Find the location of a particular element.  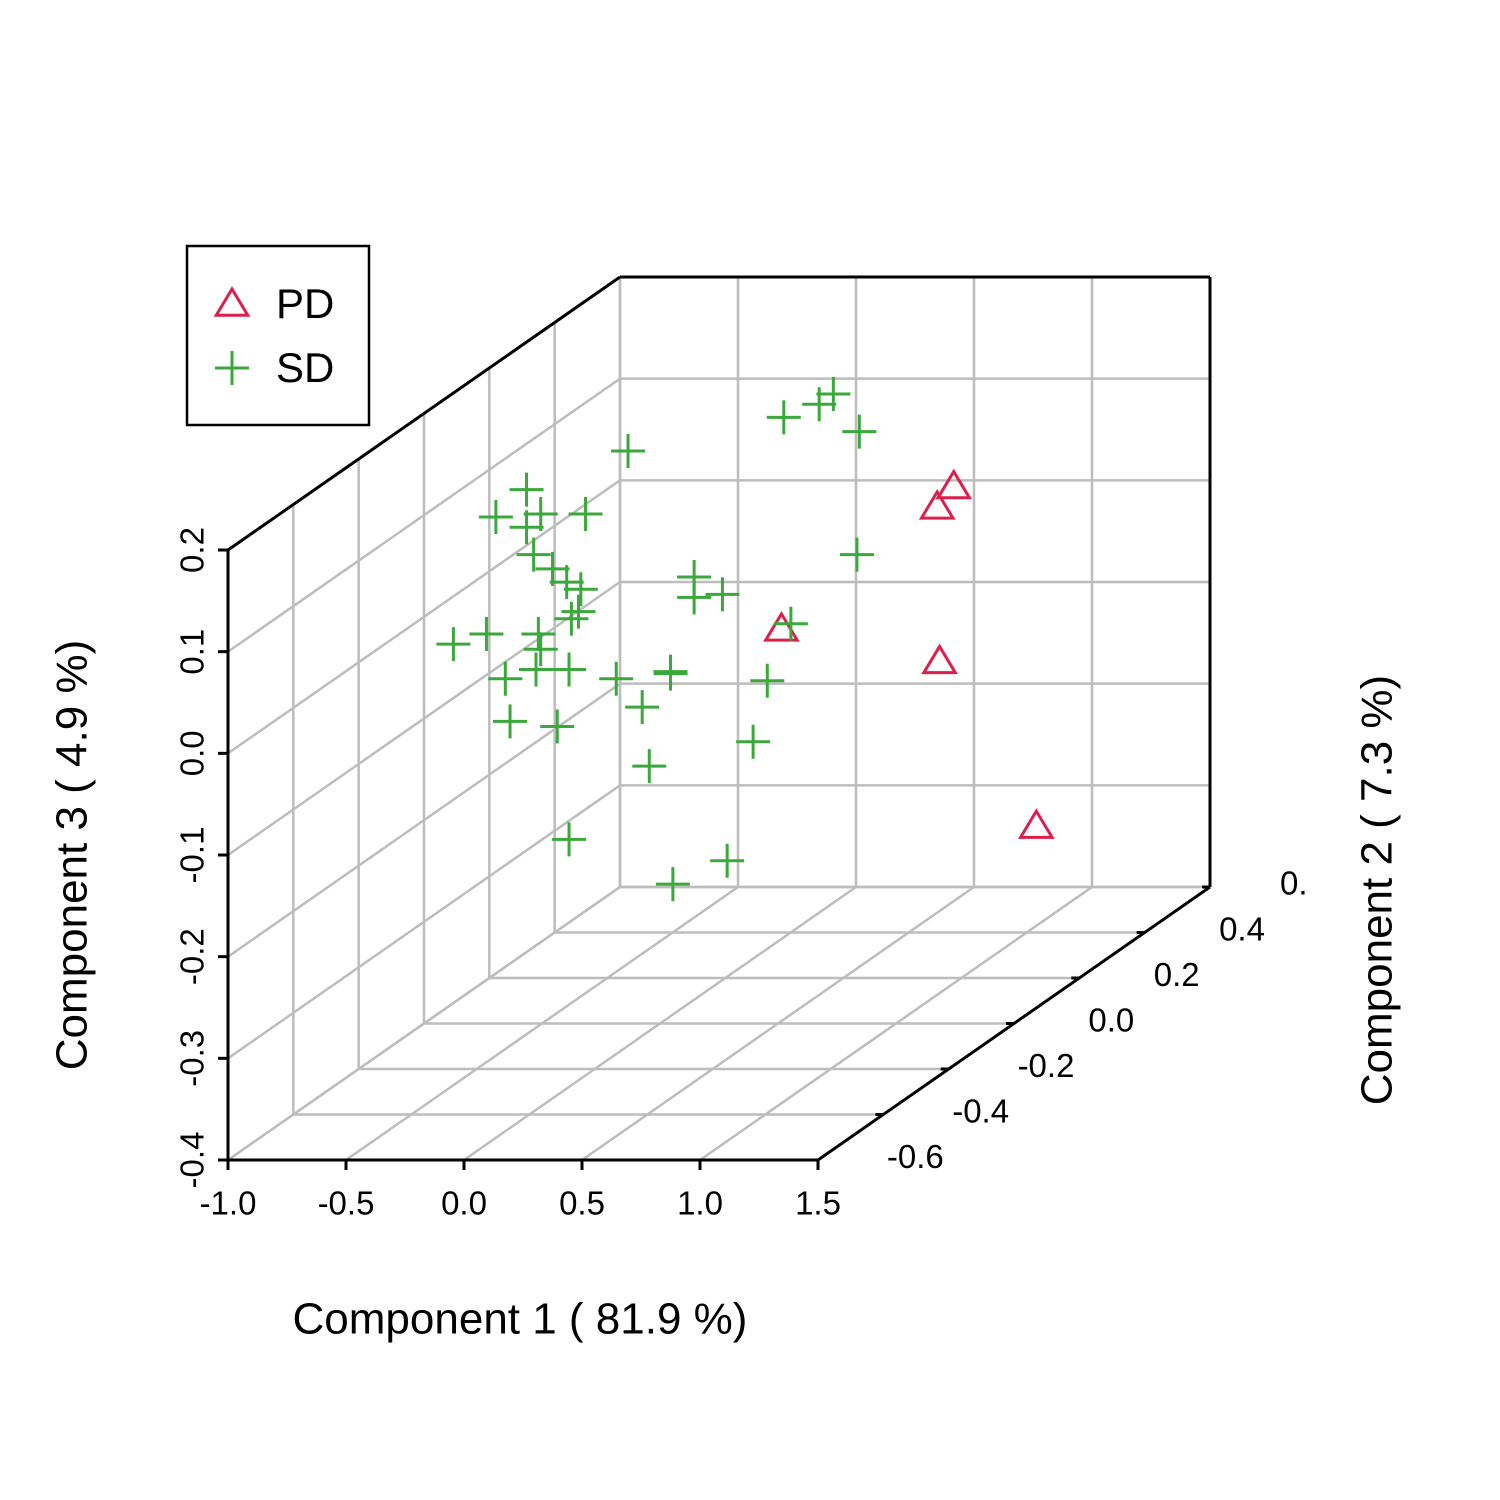

legend-box is located at coordinates (278, 335).